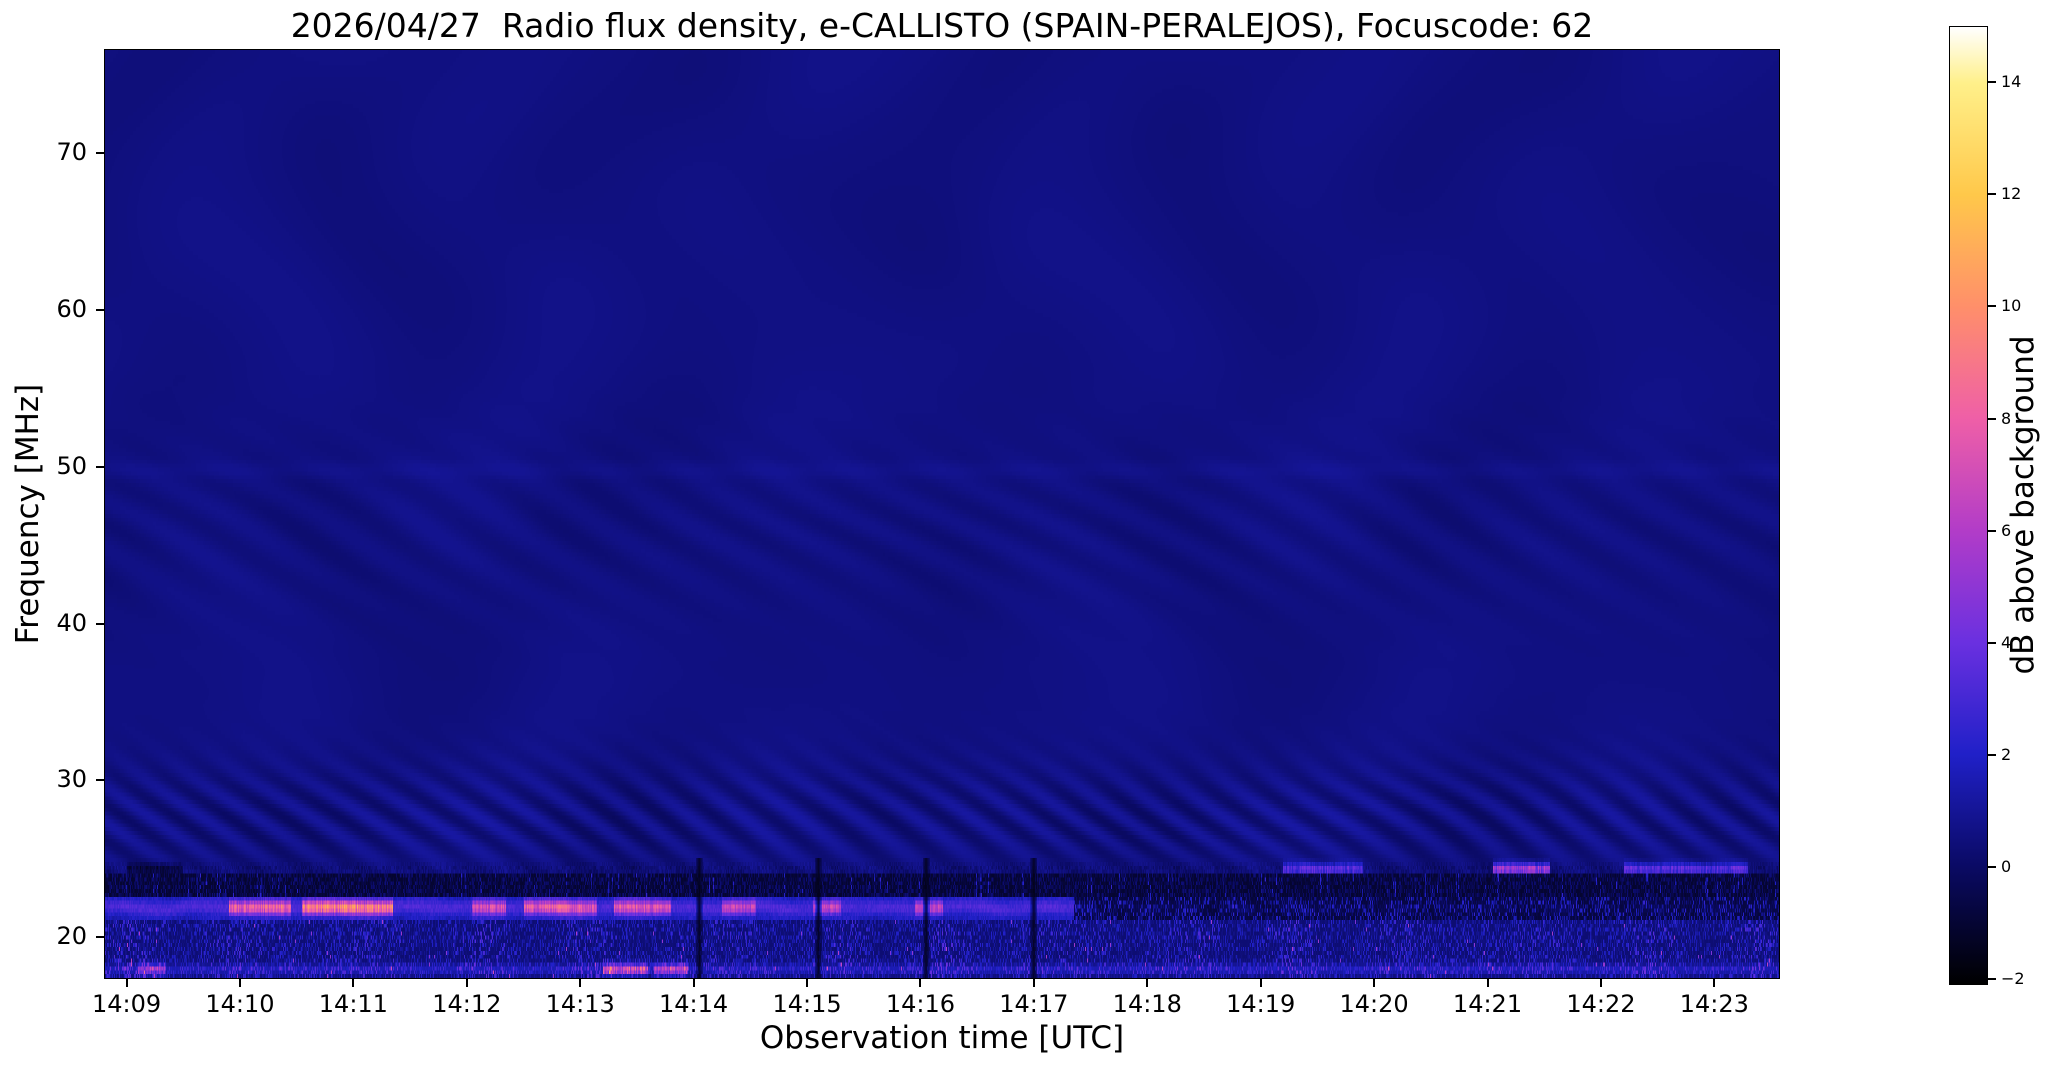 The image size is (2047, 1067). Describe the element at coordinates (71, 779) in the screenshot. I see `y-tick-label: 30` at that location.